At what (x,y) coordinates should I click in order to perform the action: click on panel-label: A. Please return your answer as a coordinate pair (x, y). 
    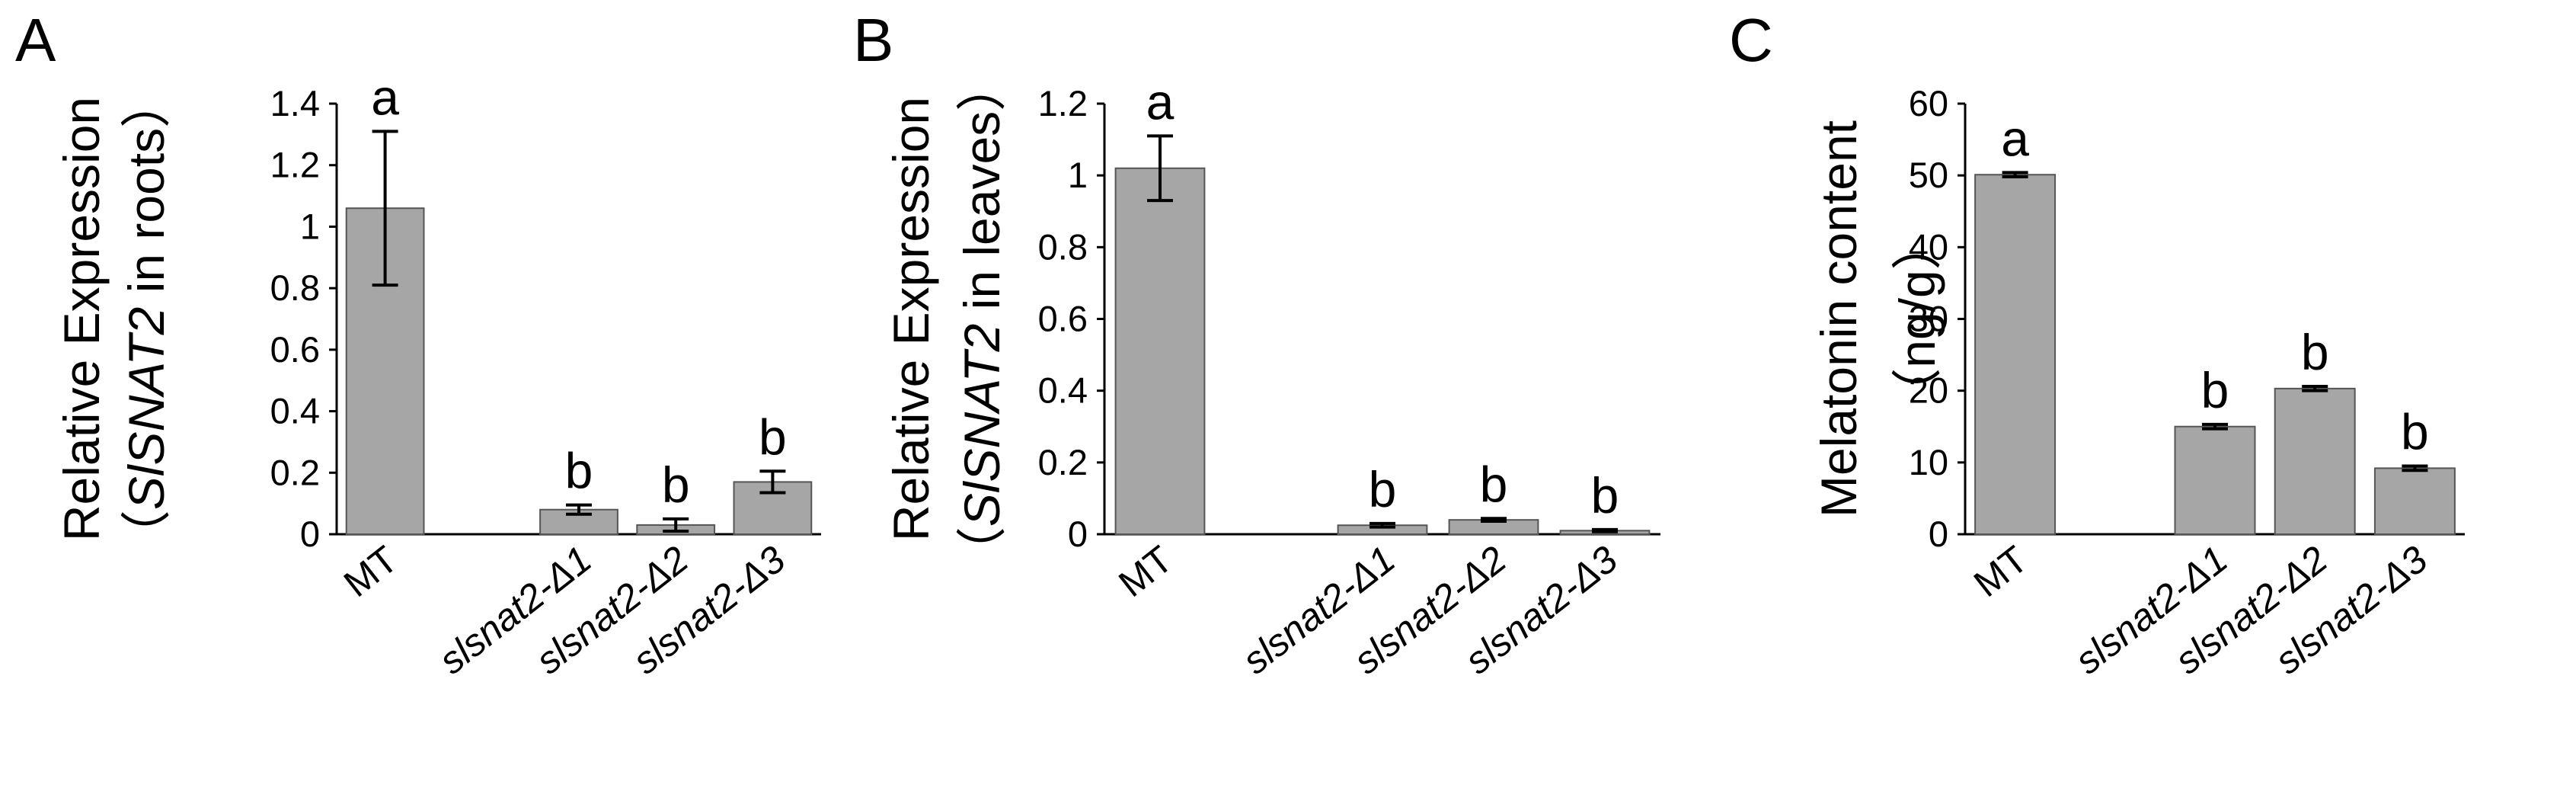
    Looking at the image, I should click on (35, 40).